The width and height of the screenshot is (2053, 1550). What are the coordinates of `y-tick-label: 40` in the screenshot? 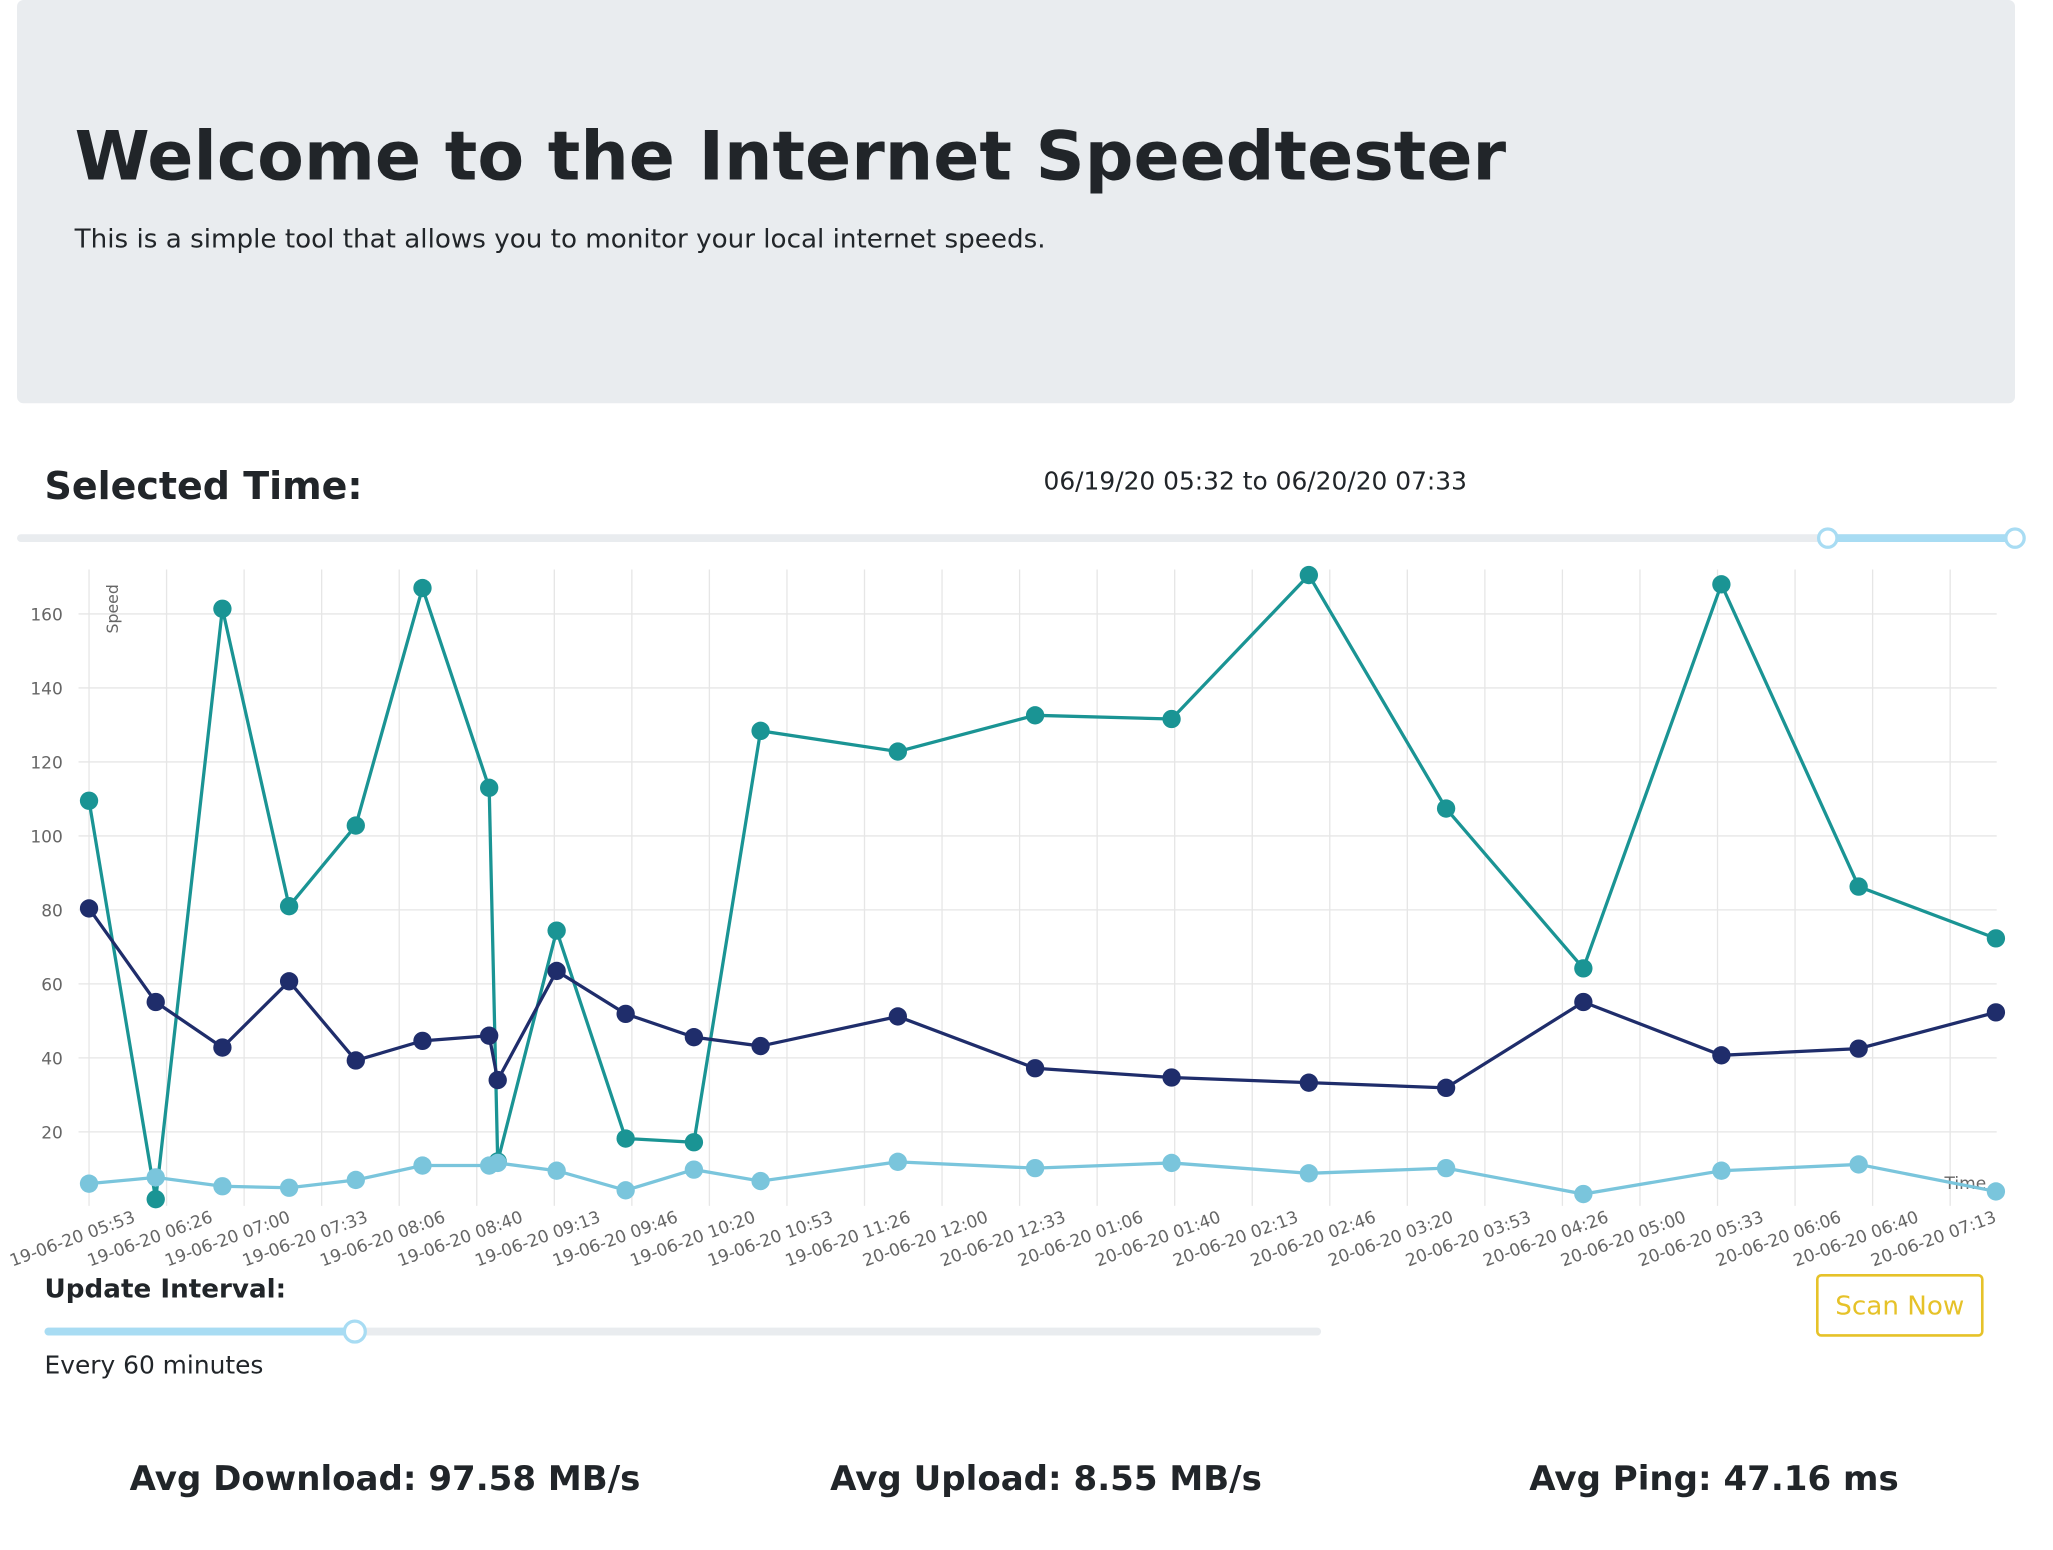 It's located at (52, 1059).